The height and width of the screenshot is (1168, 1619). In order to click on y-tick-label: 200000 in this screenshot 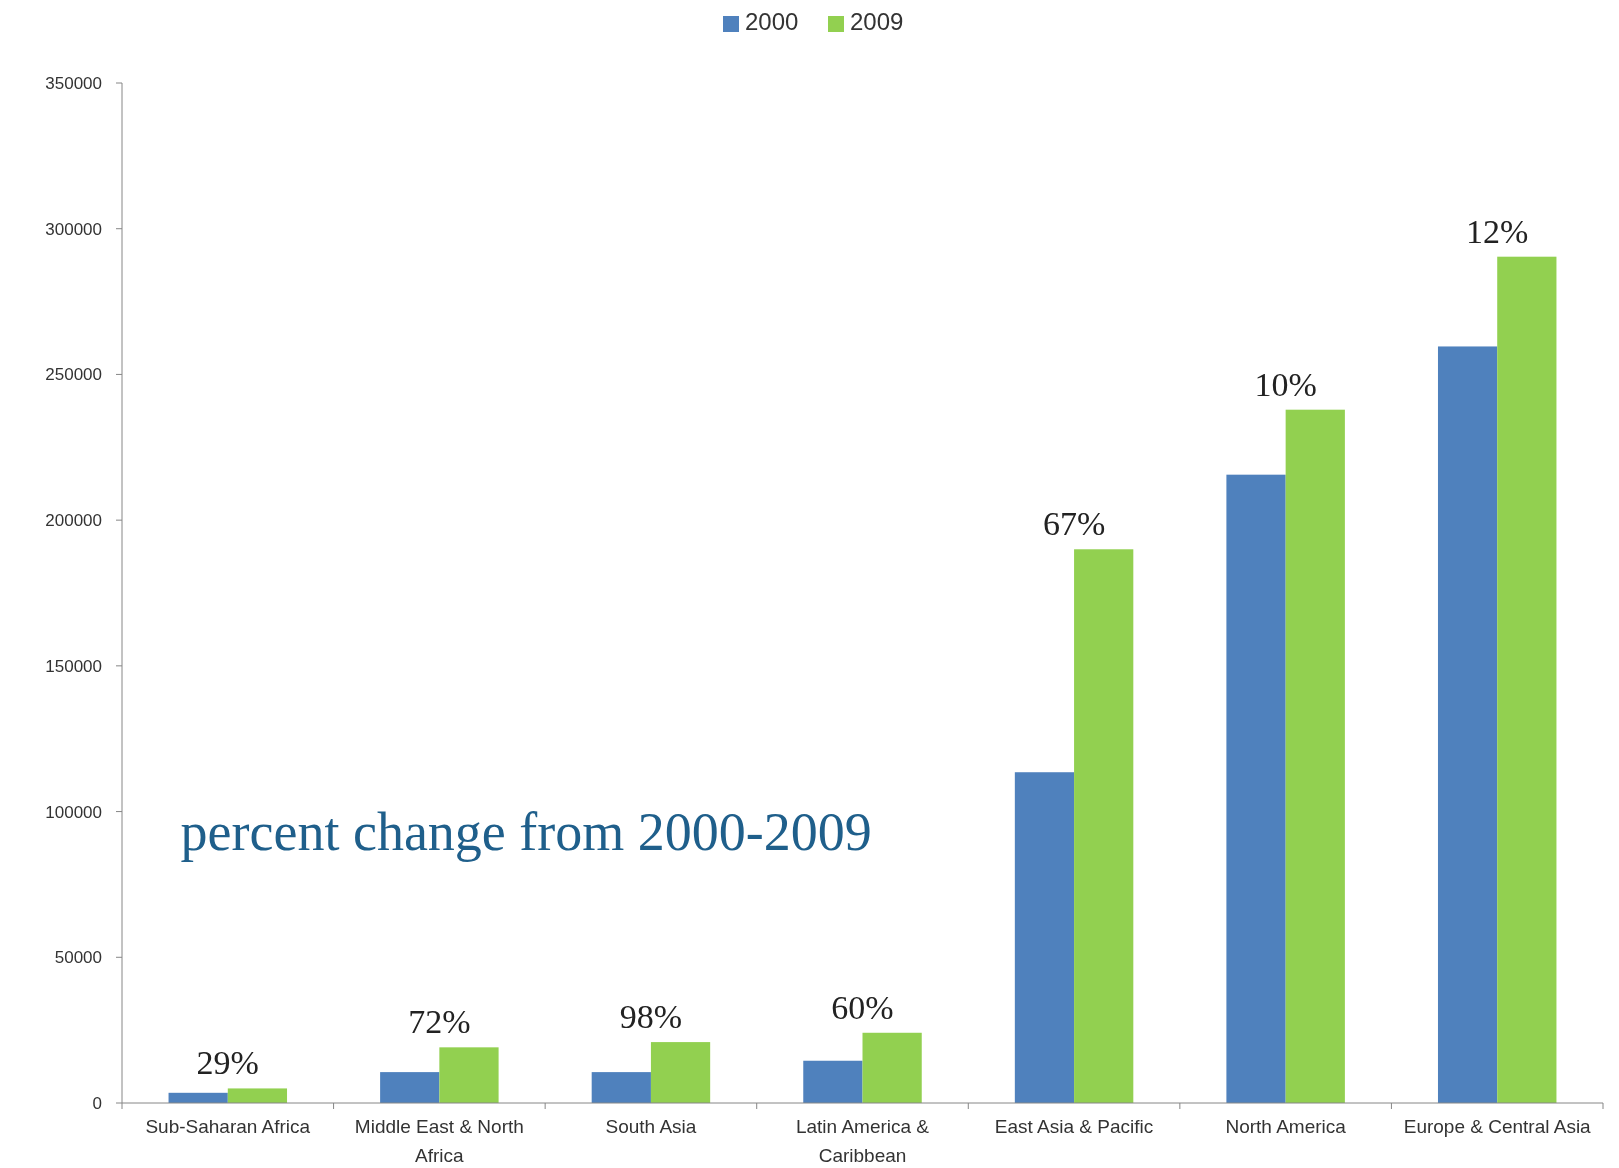, I will do `click(73, 521)`.